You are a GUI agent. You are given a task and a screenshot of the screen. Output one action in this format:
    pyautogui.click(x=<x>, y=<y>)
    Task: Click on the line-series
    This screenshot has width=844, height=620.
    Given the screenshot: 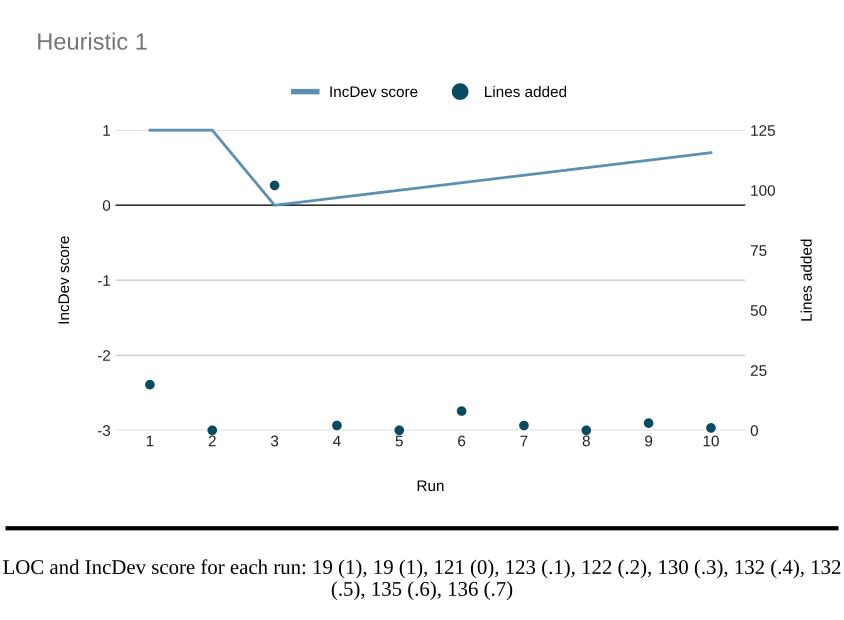 What is the action you would take?
    pyautogui.click(x=430, y=167)
    